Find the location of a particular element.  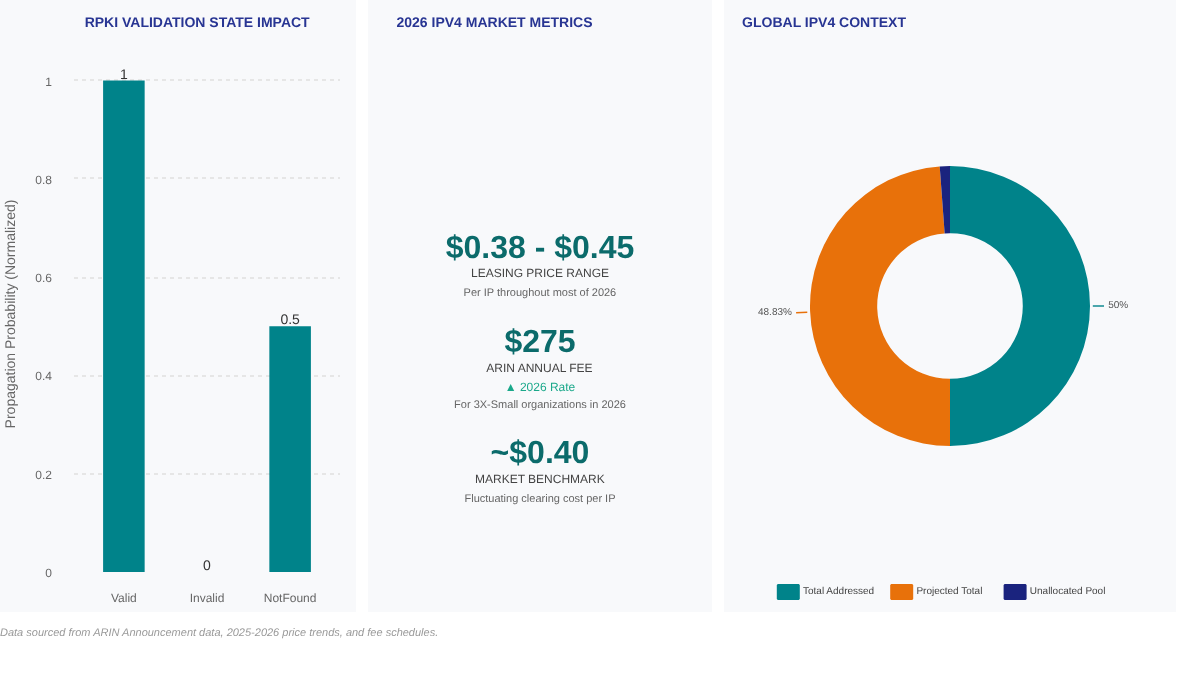

text: $0.38 - $0.45 is located at coordinates (540, 248).